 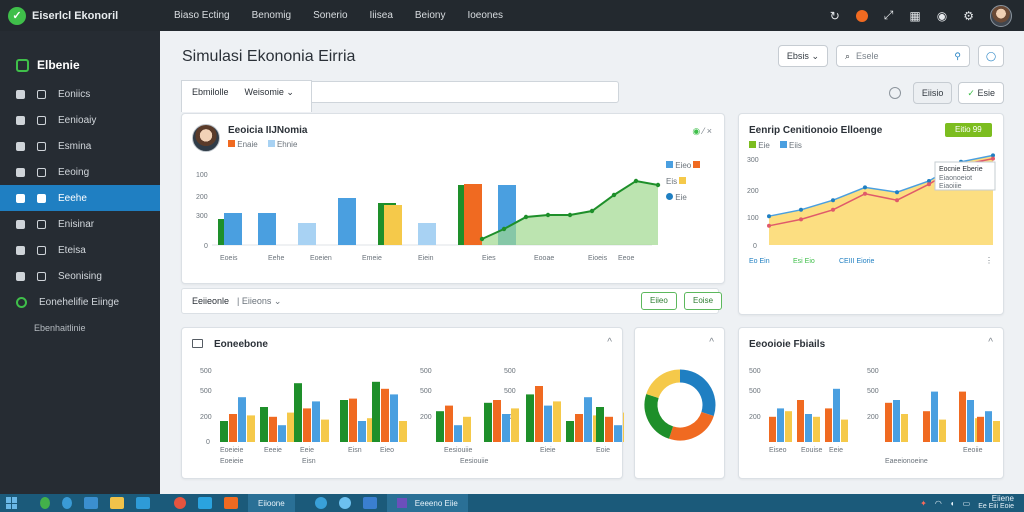 What do you see at coordinates (180, 503) in the screenshot?
I see `taskbar-browser-icon` at bounding box center [180, 503].